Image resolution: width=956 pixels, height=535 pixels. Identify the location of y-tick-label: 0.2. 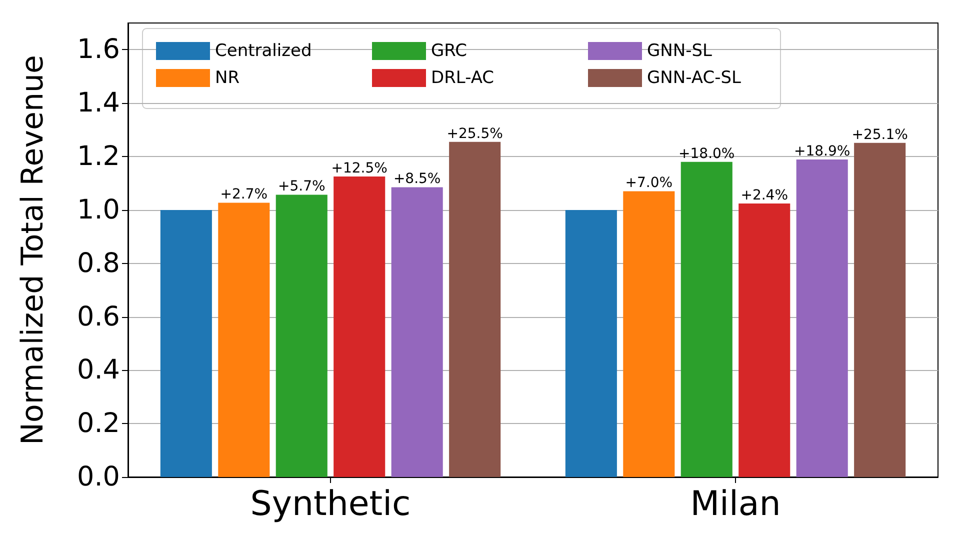
(98, 424).